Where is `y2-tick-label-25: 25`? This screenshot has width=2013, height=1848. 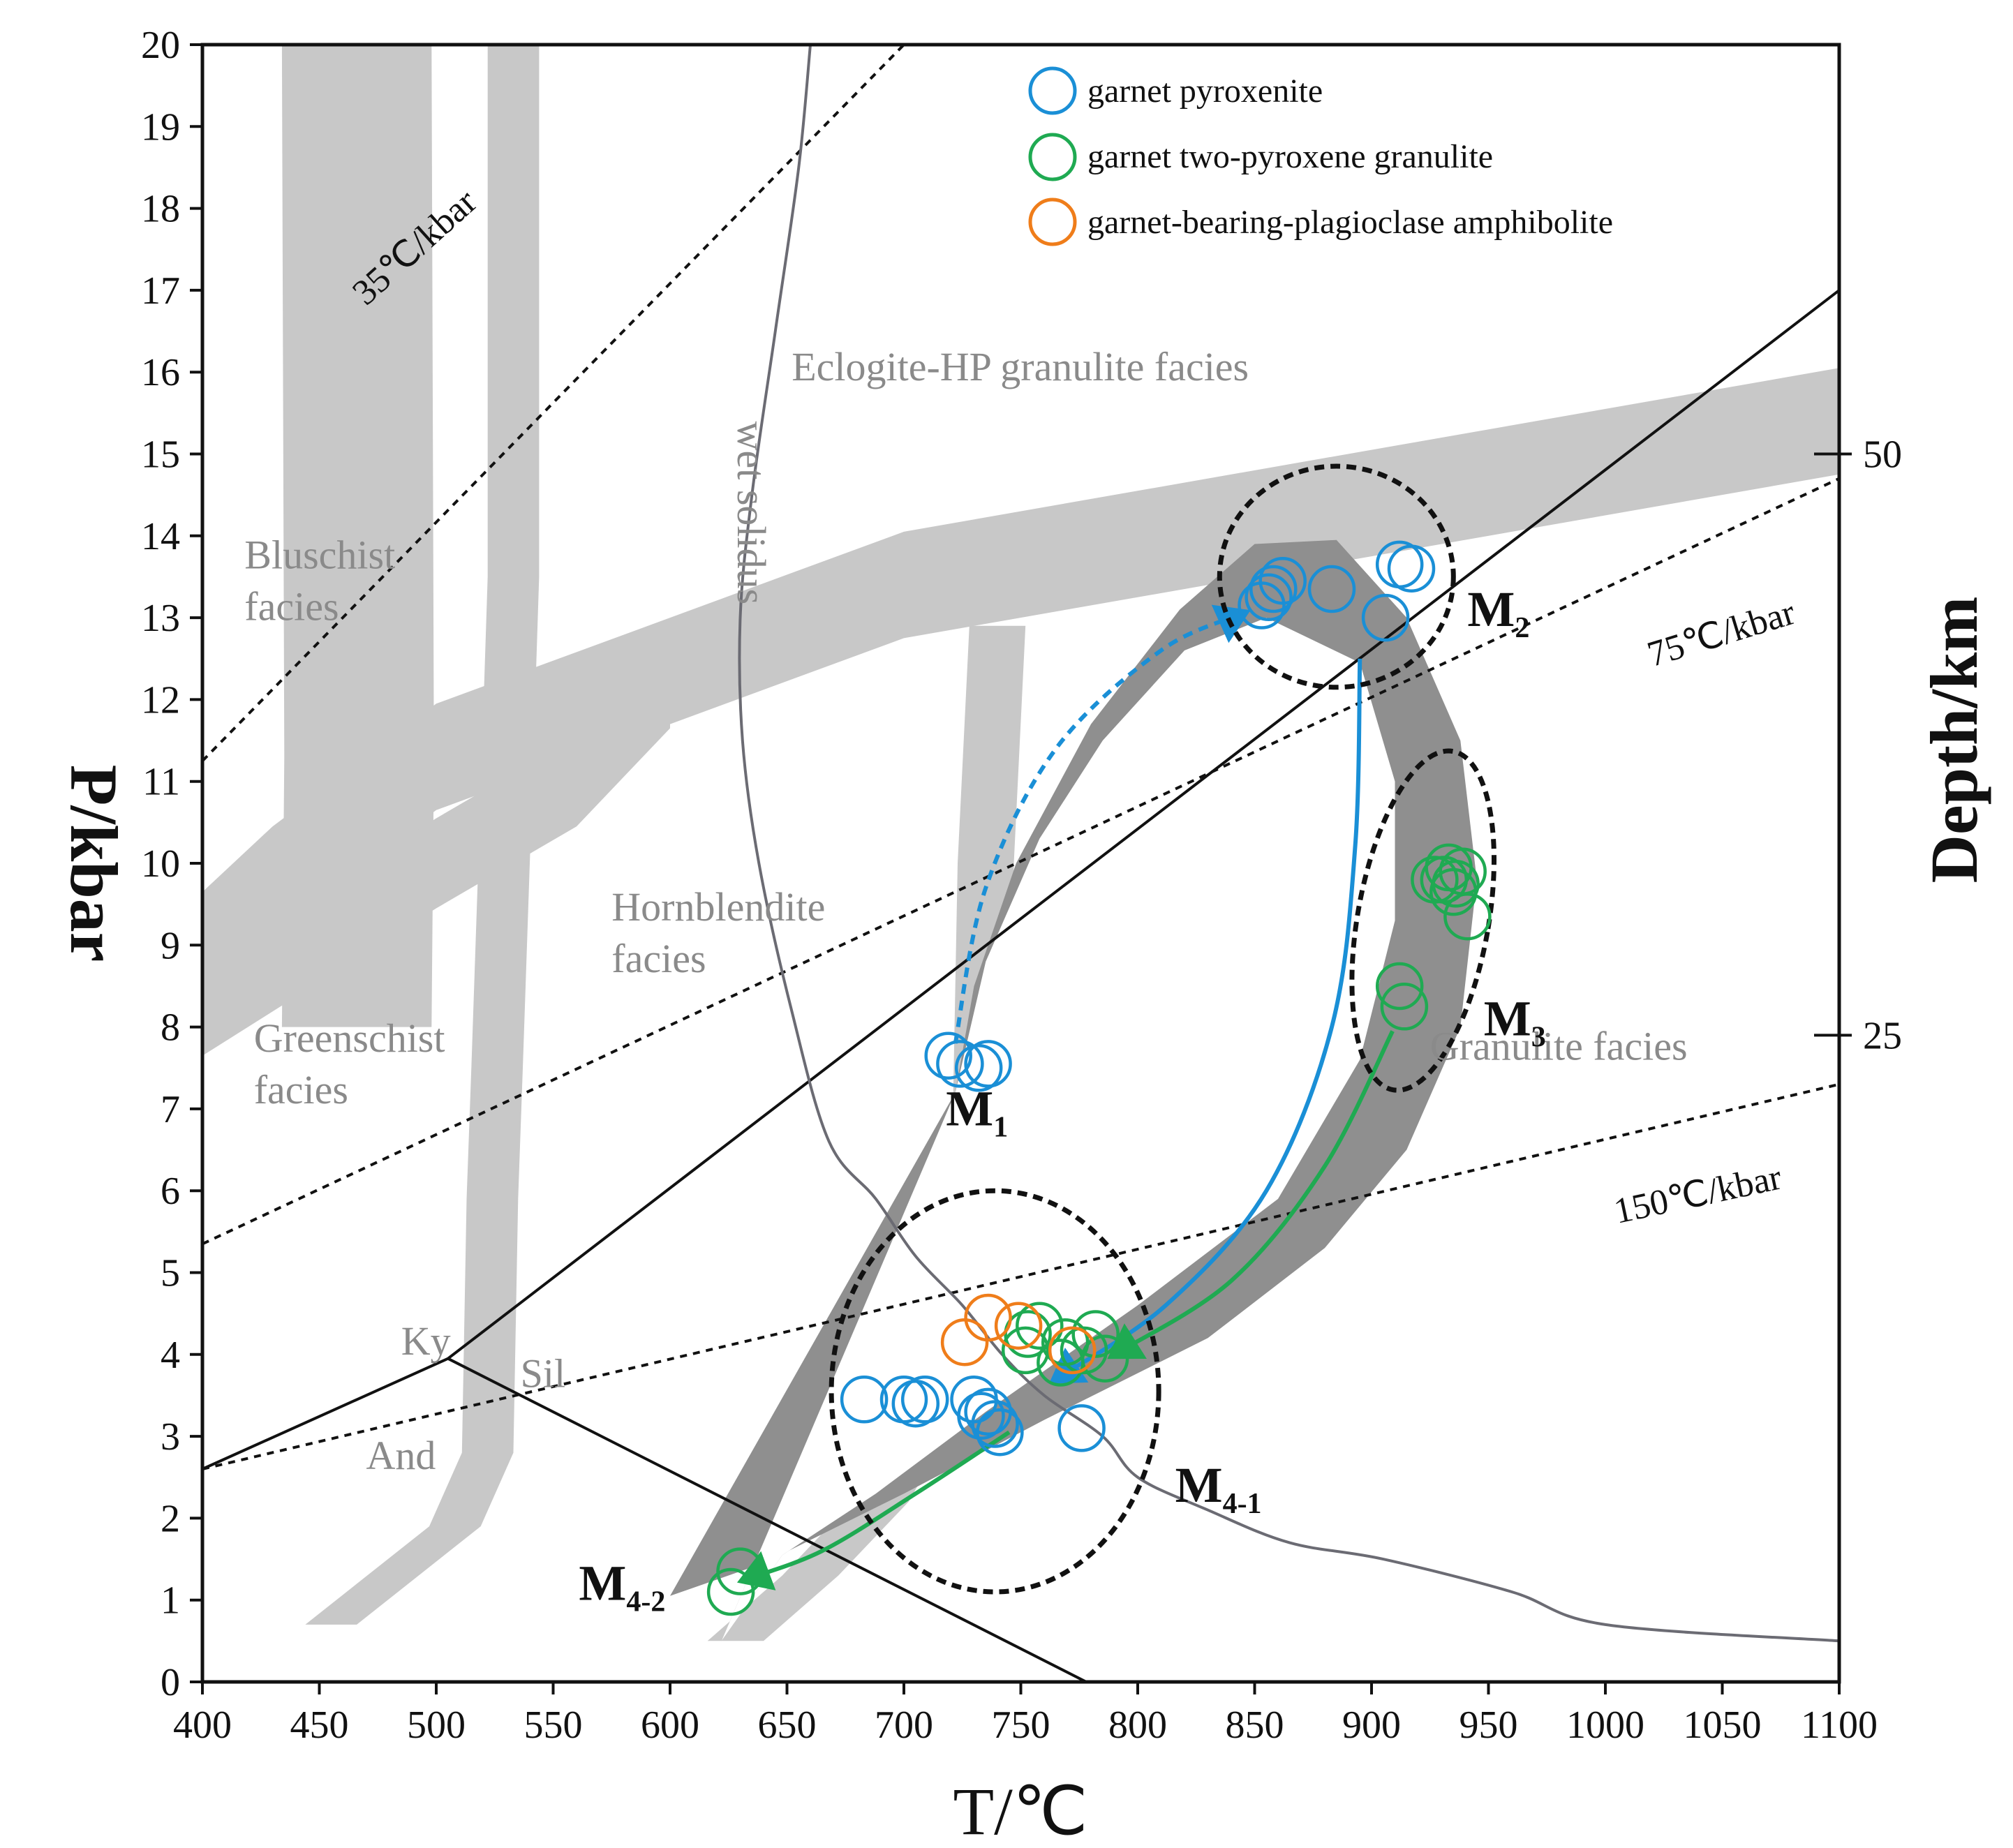
y2-tick-label-25: 25 is located at coordinates (1883, 1035).